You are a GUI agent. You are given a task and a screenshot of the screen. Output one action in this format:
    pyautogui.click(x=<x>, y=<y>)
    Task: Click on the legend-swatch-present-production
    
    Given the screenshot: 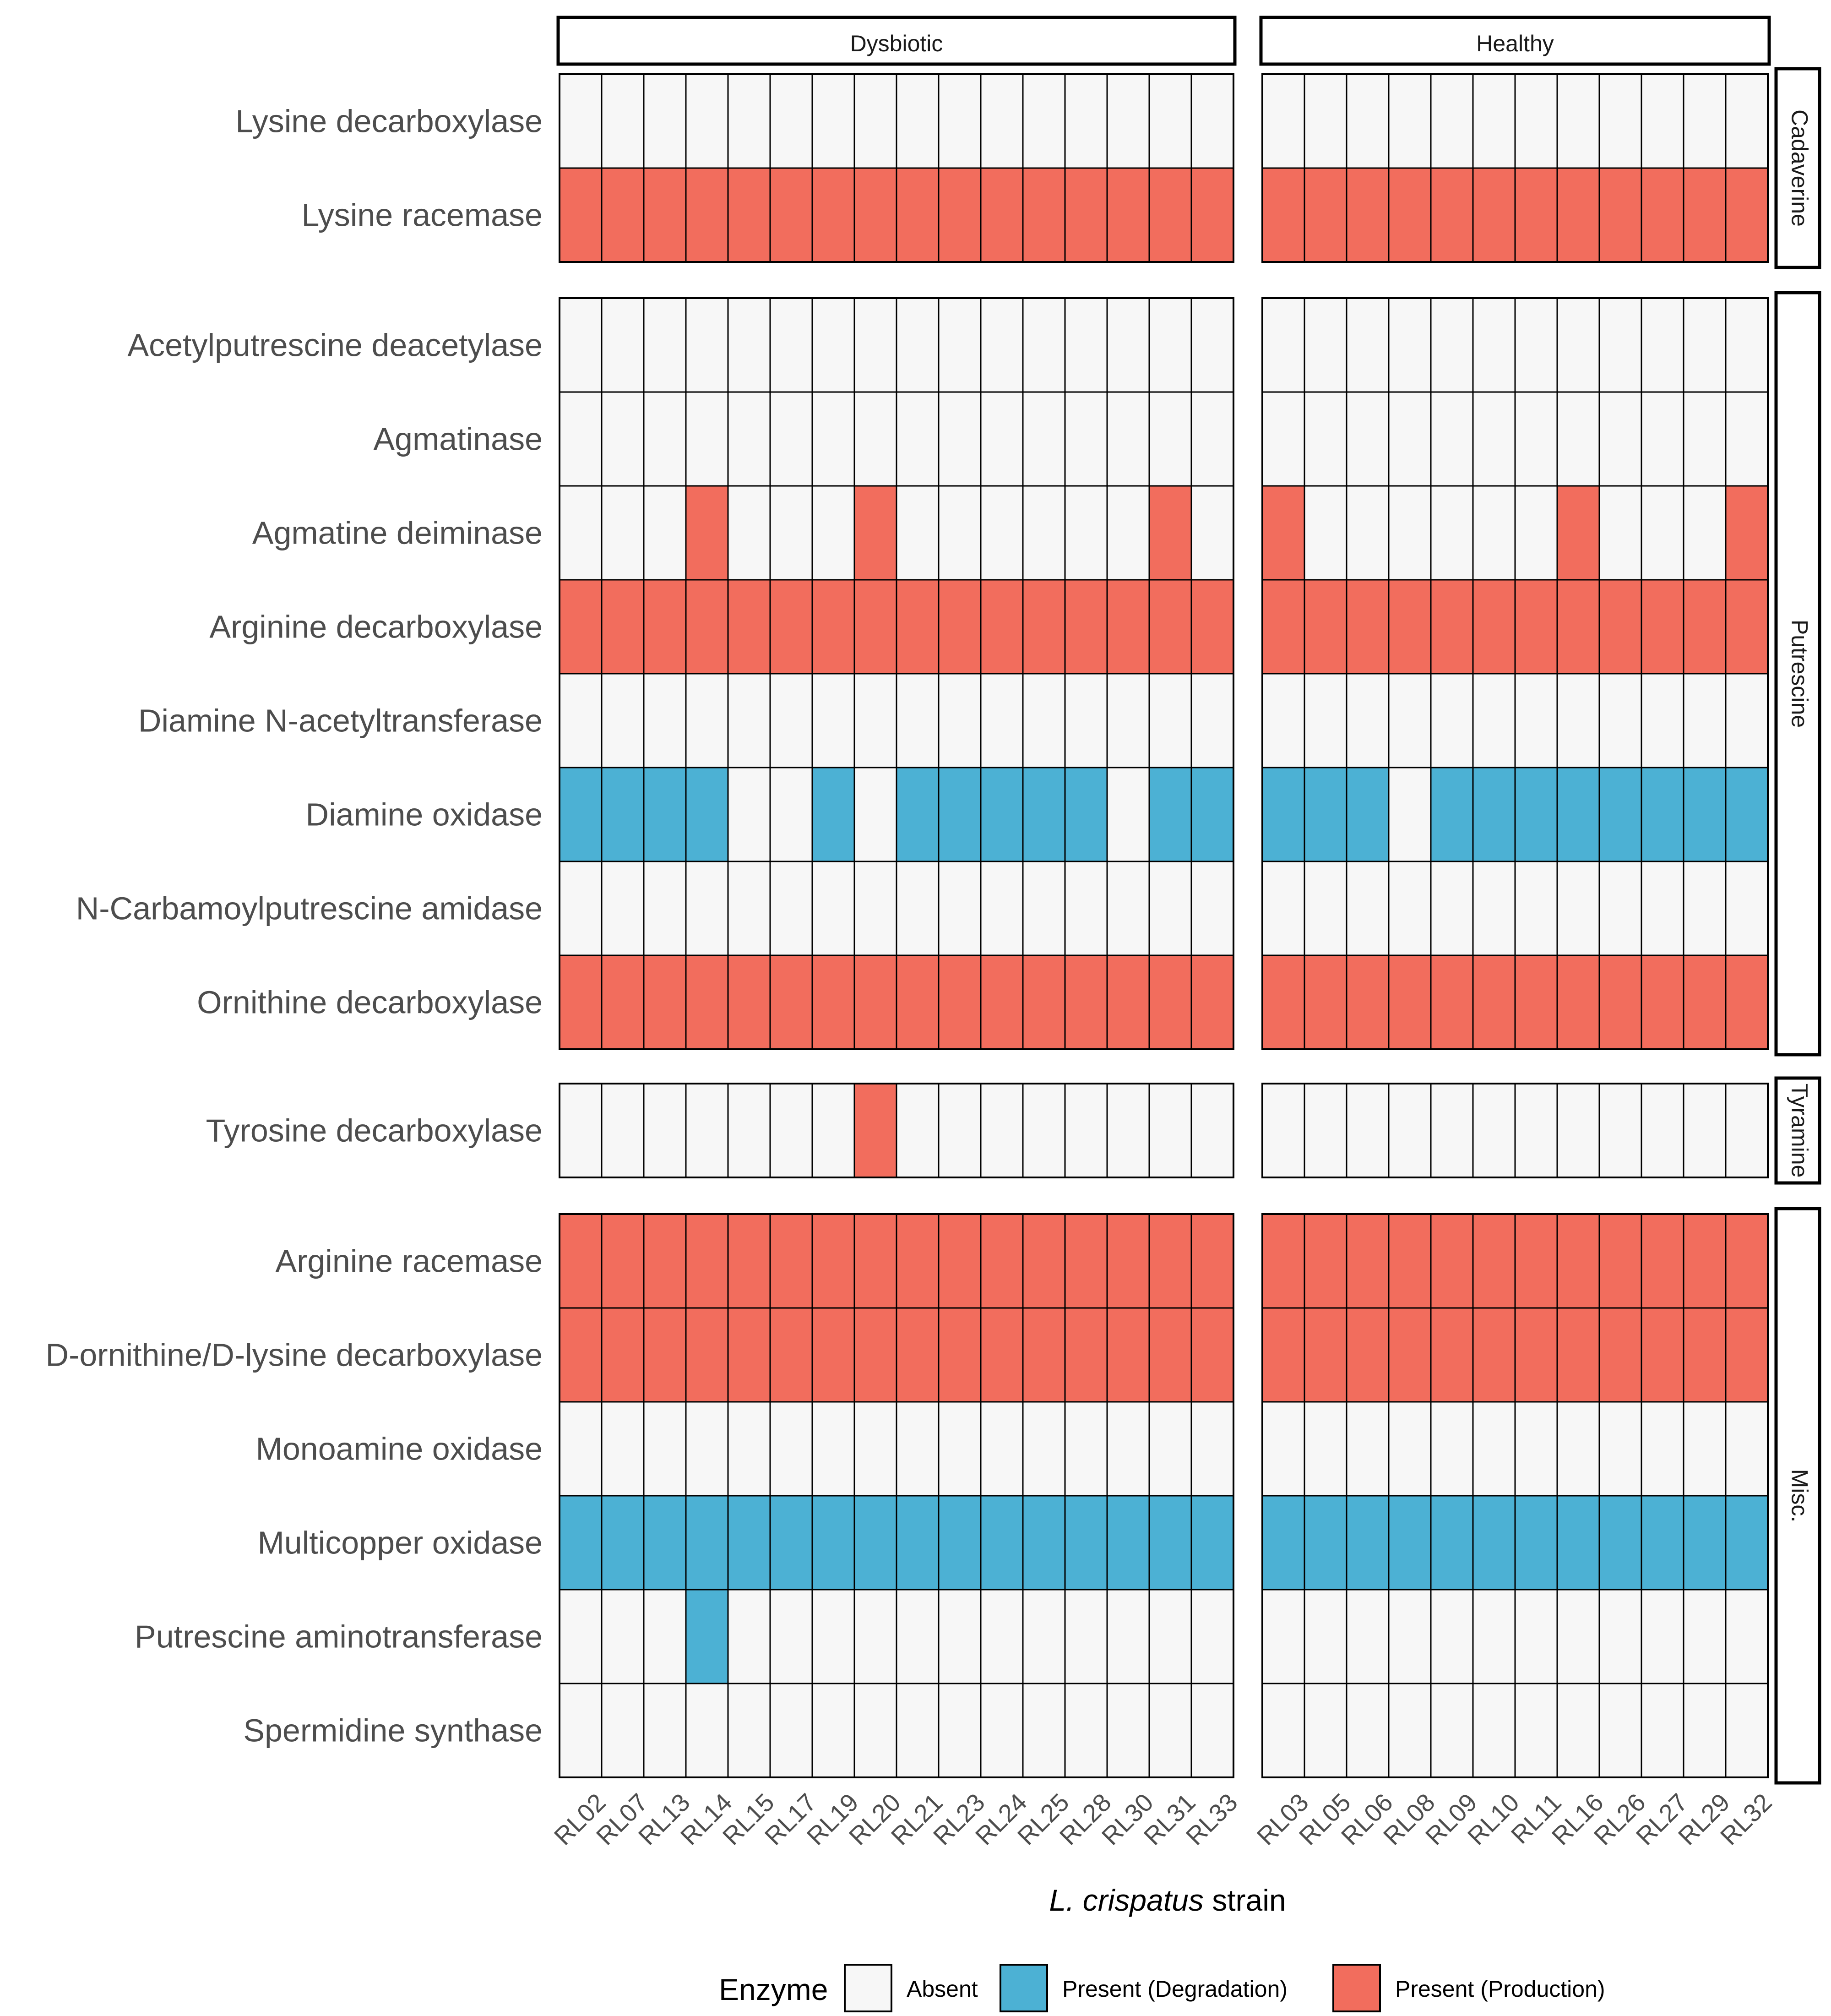 What is the action you would take?
    pyautogui.click(x=1356, y=1988)
    